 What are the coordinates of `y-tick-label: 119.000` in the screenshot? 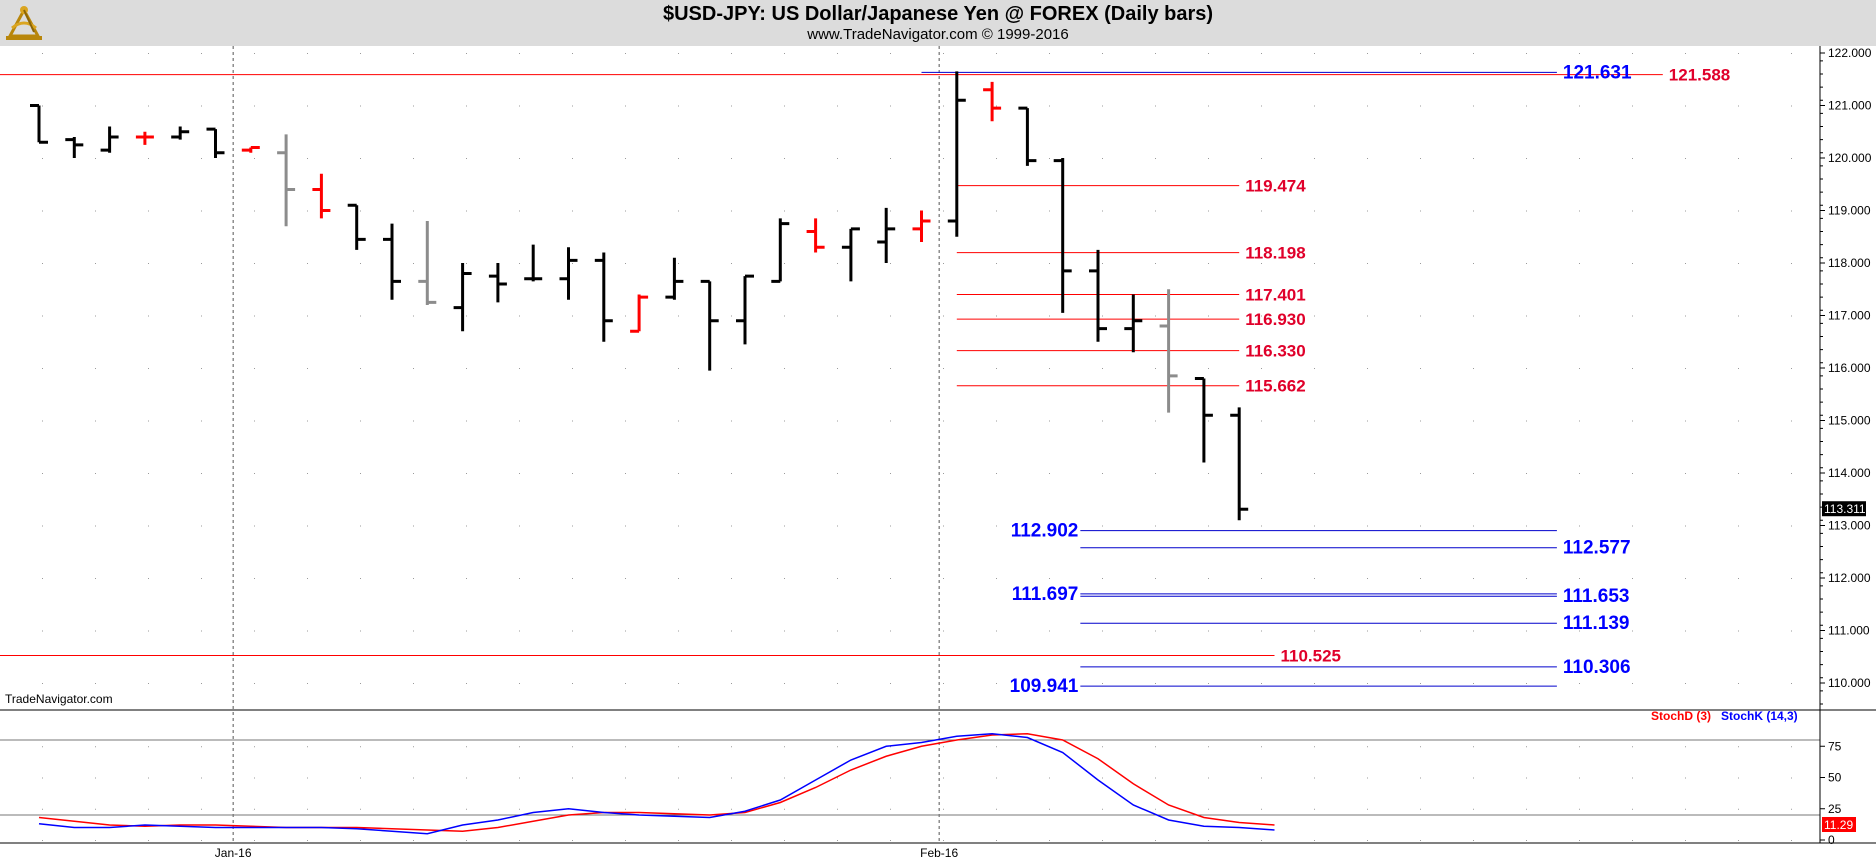 It's located at (1849, 211).